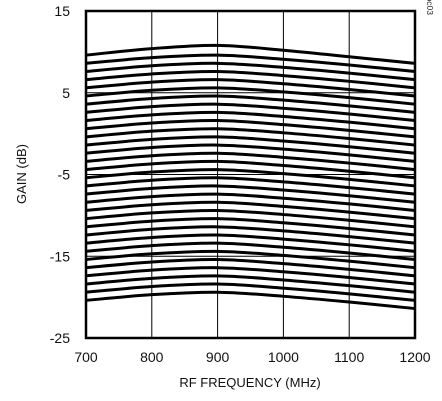 Image resolution: width=442 pixels, height=401 pixels. Describe the element at coordinates (252, 357) in the screenshot. I see `x-tick-labels: 700 800 900 1000 1100 1200` at that location.